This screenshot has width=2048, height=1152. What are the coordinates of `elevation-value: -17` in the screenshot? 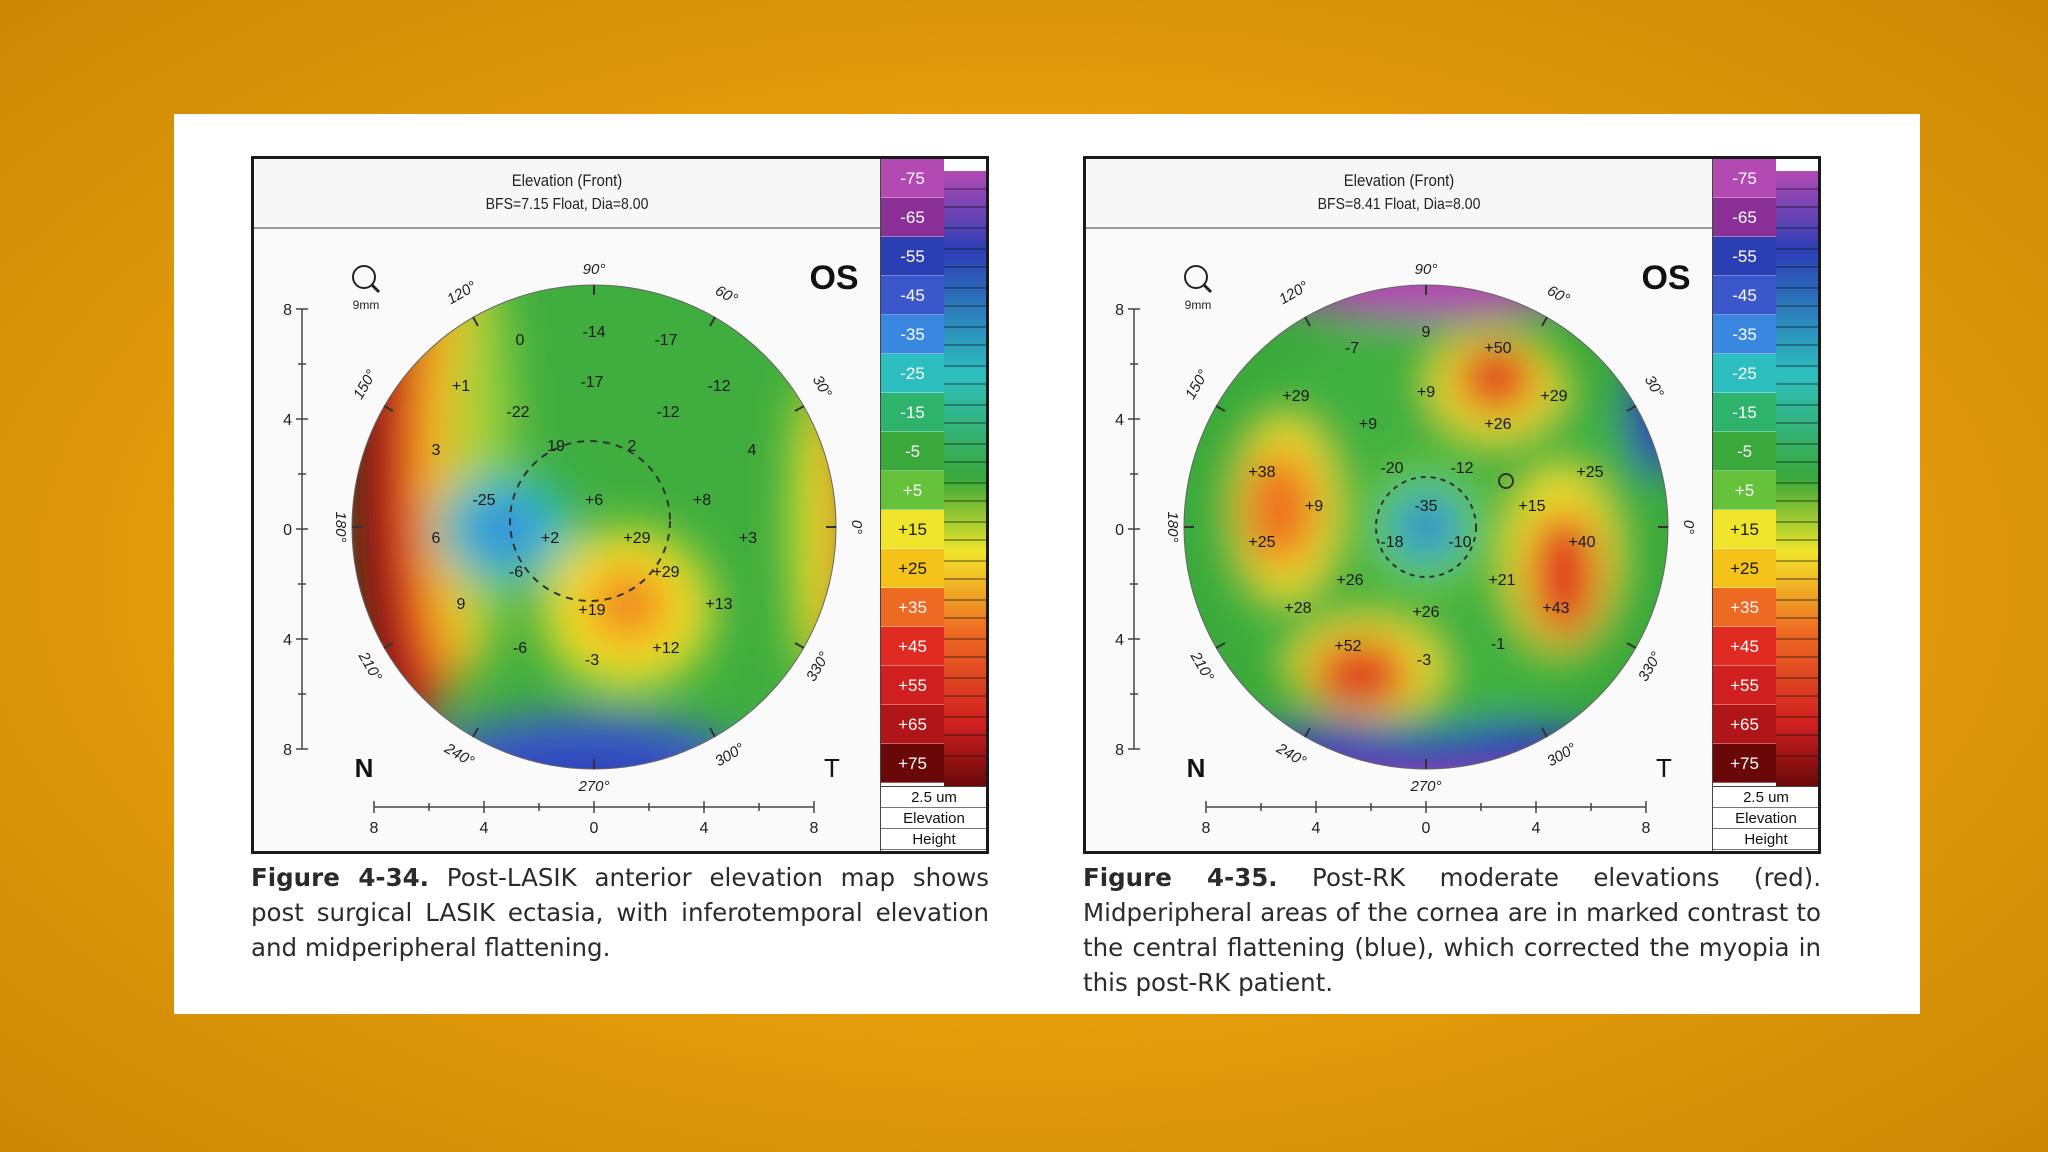 It's located at (665, 340).